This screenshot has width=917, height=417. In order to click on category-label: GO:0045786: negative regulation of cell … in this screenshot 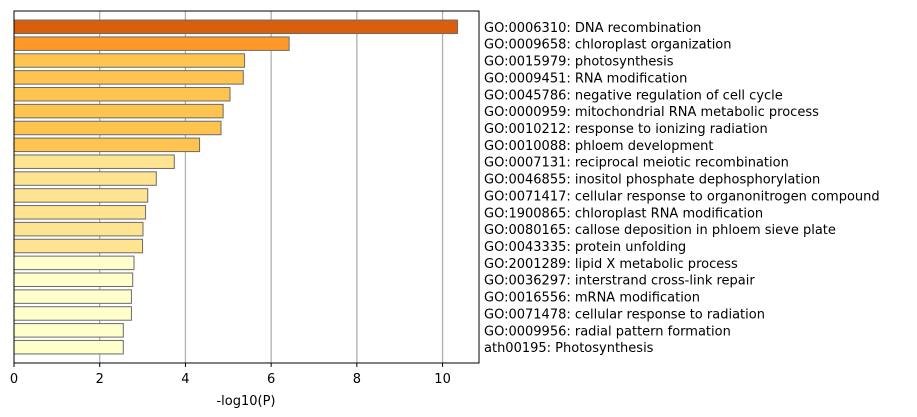, I will do `click(633, 95)`.